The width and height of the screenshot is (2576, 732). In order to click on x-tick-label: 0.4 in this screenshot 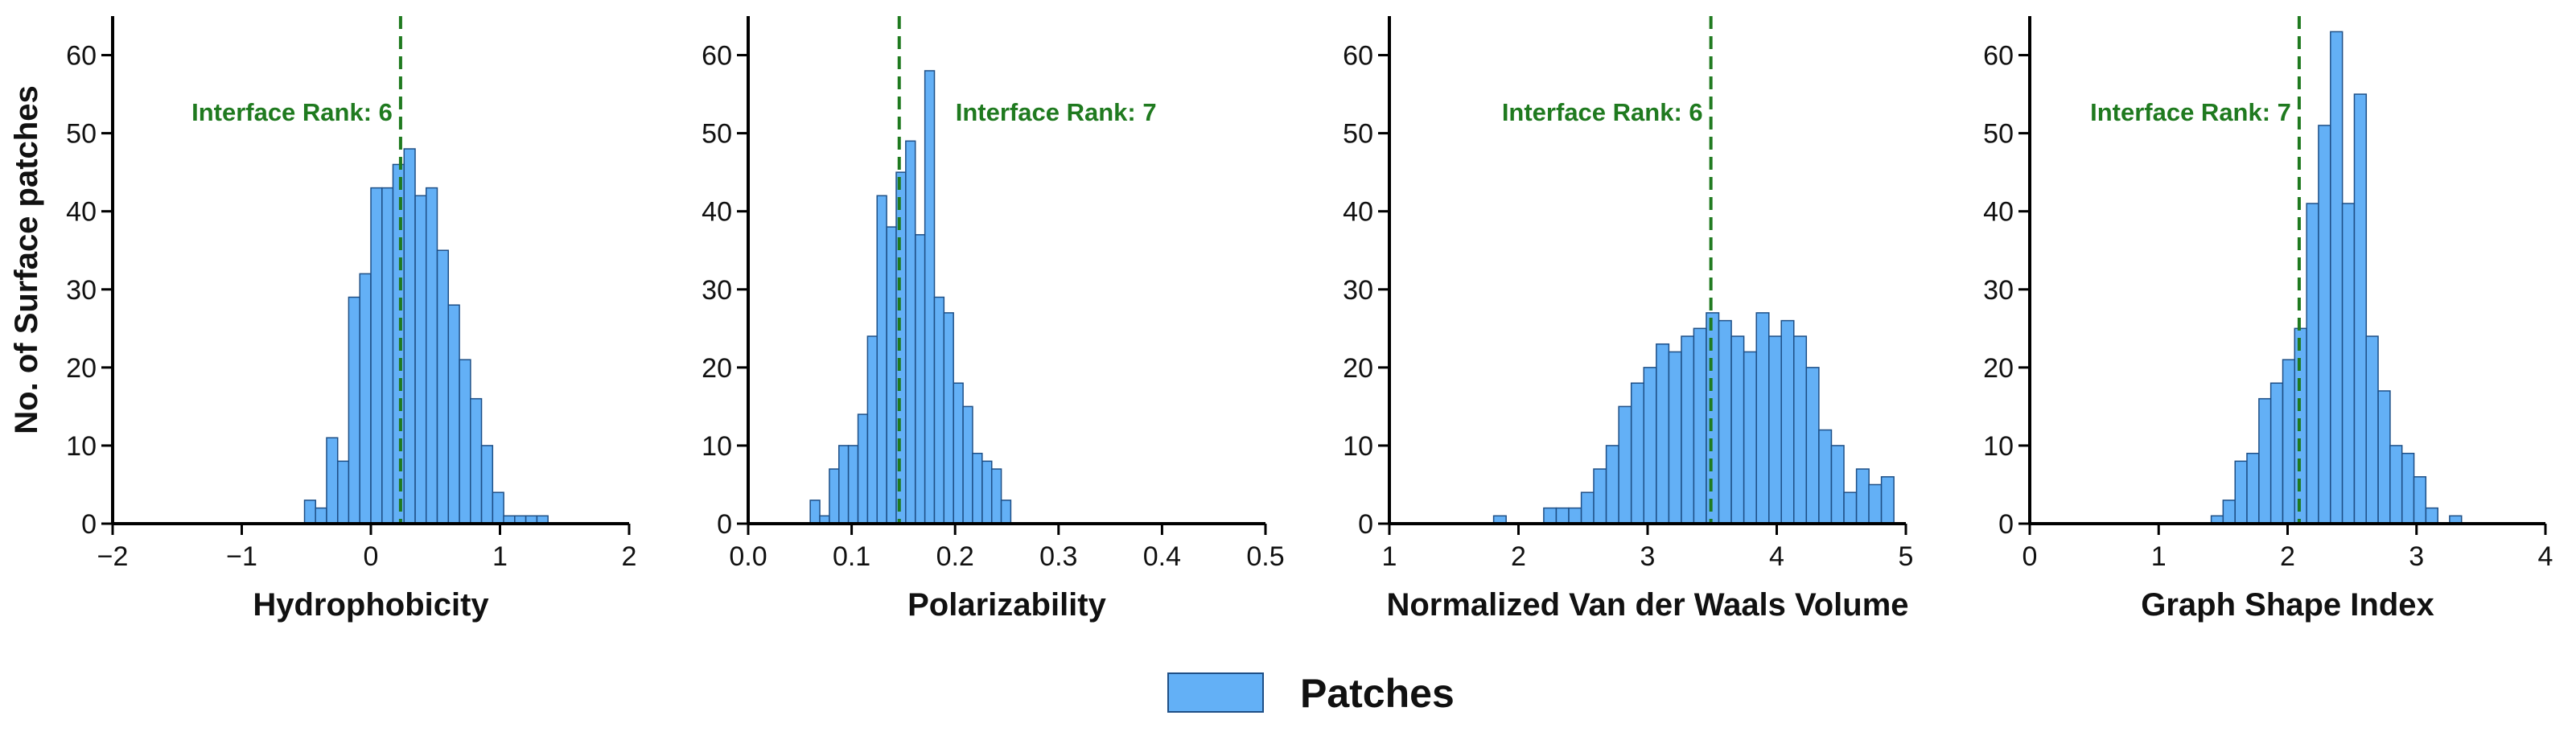, I will do `click(1162, 556)`.